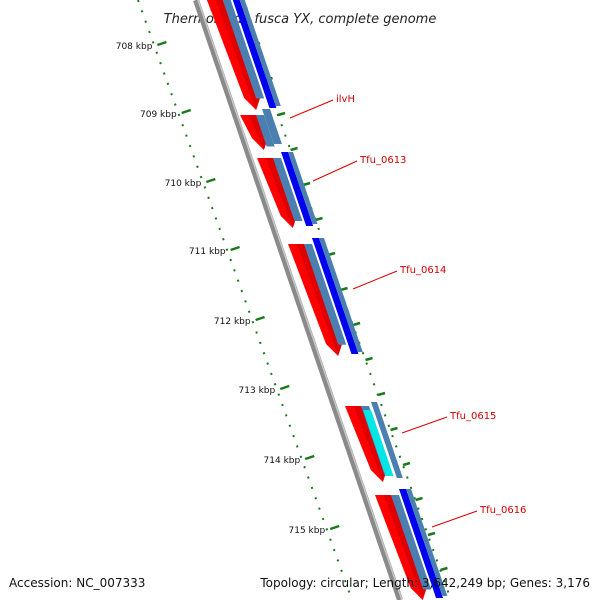  I want to click on gene-feature-alt, so click(378, 443).